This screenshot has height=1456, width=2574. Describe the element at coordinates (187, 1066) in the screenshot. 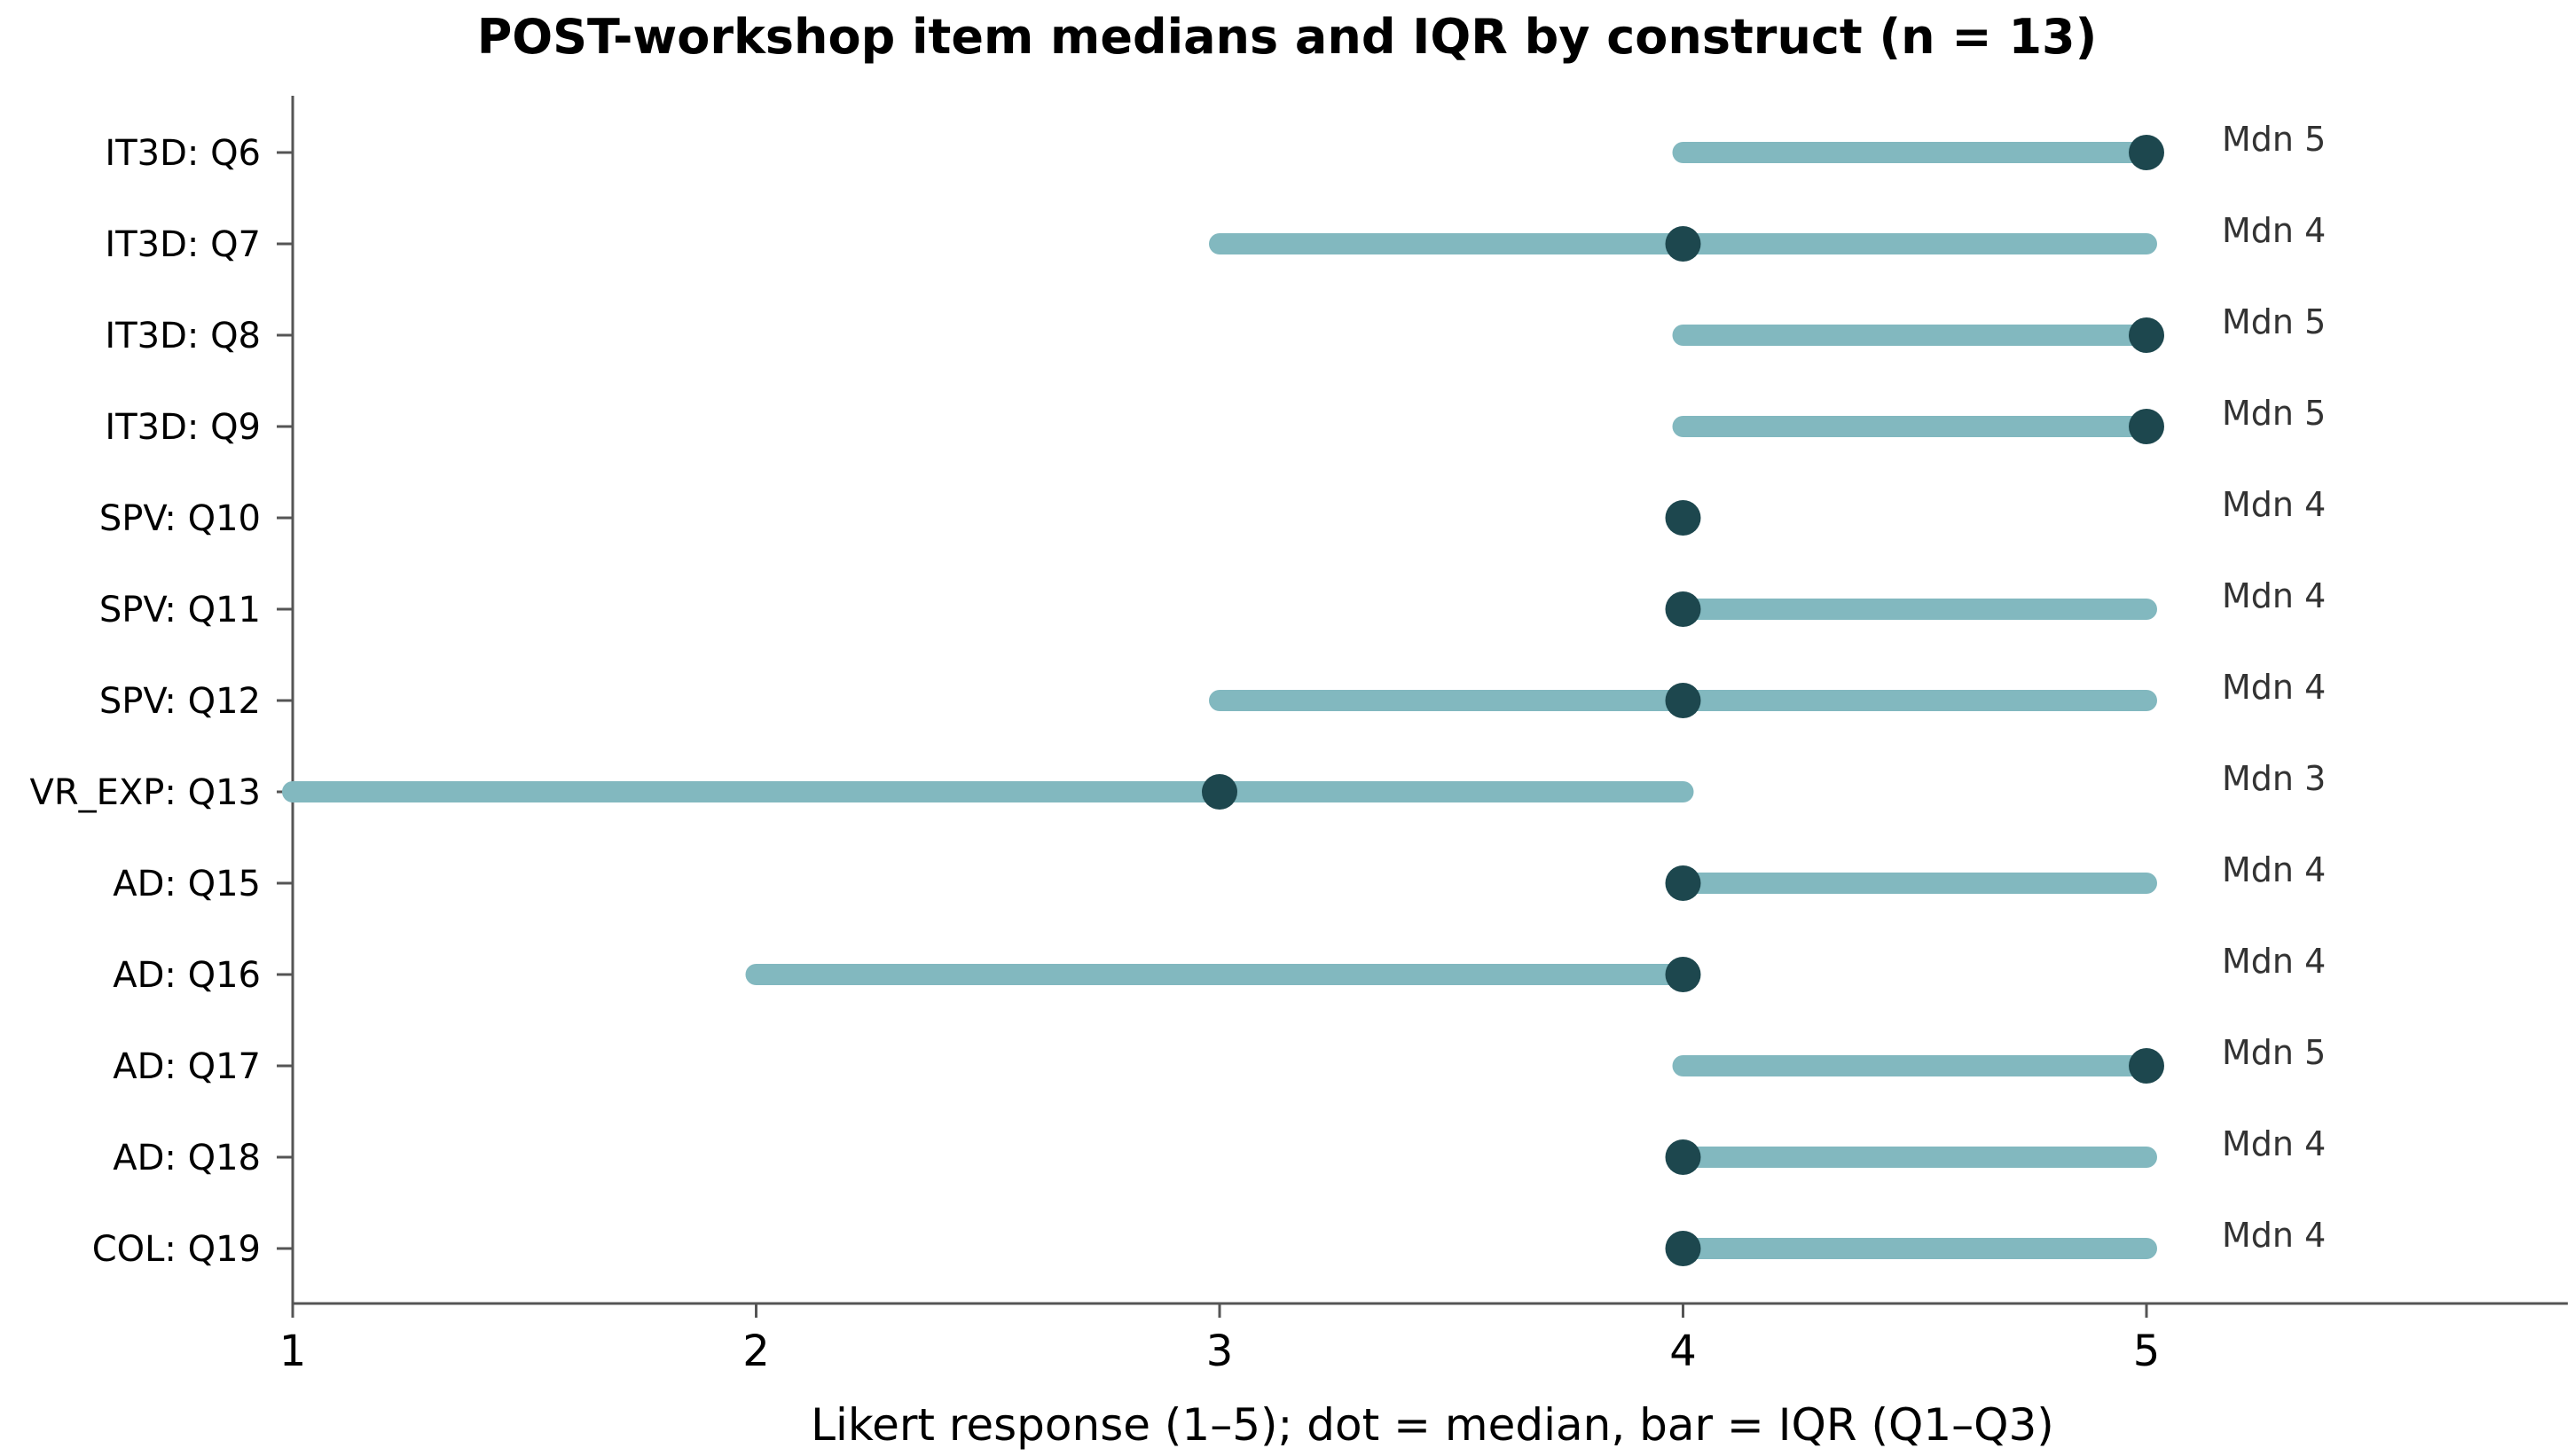

I see `y-tick-label: AD: Q17` at that location.